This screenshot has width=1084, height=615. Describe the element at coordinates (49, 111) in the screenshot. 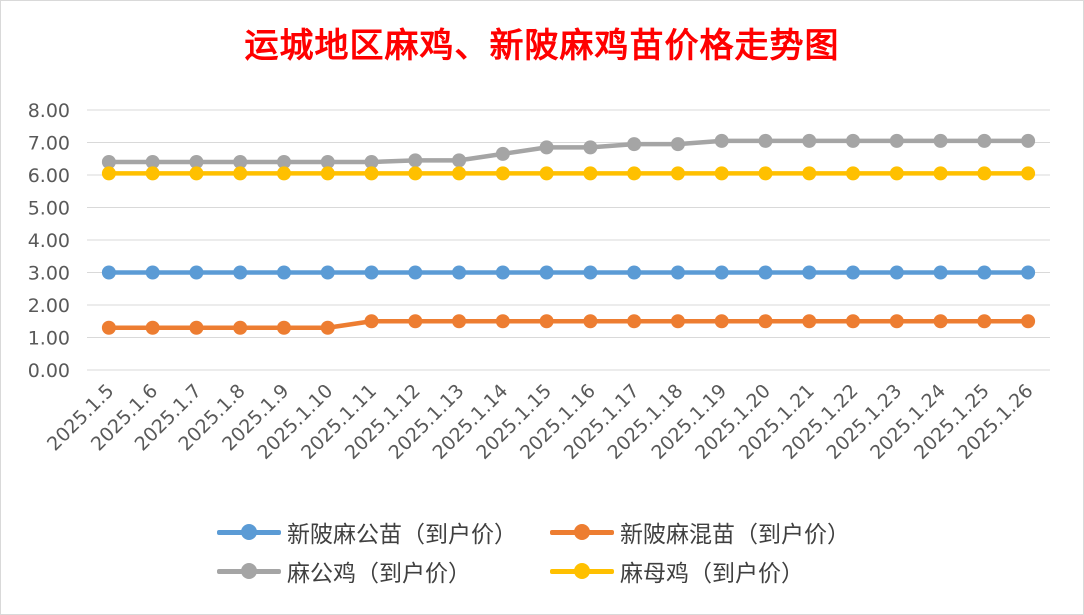

I see `y-tick-label: 8.00` at that location.